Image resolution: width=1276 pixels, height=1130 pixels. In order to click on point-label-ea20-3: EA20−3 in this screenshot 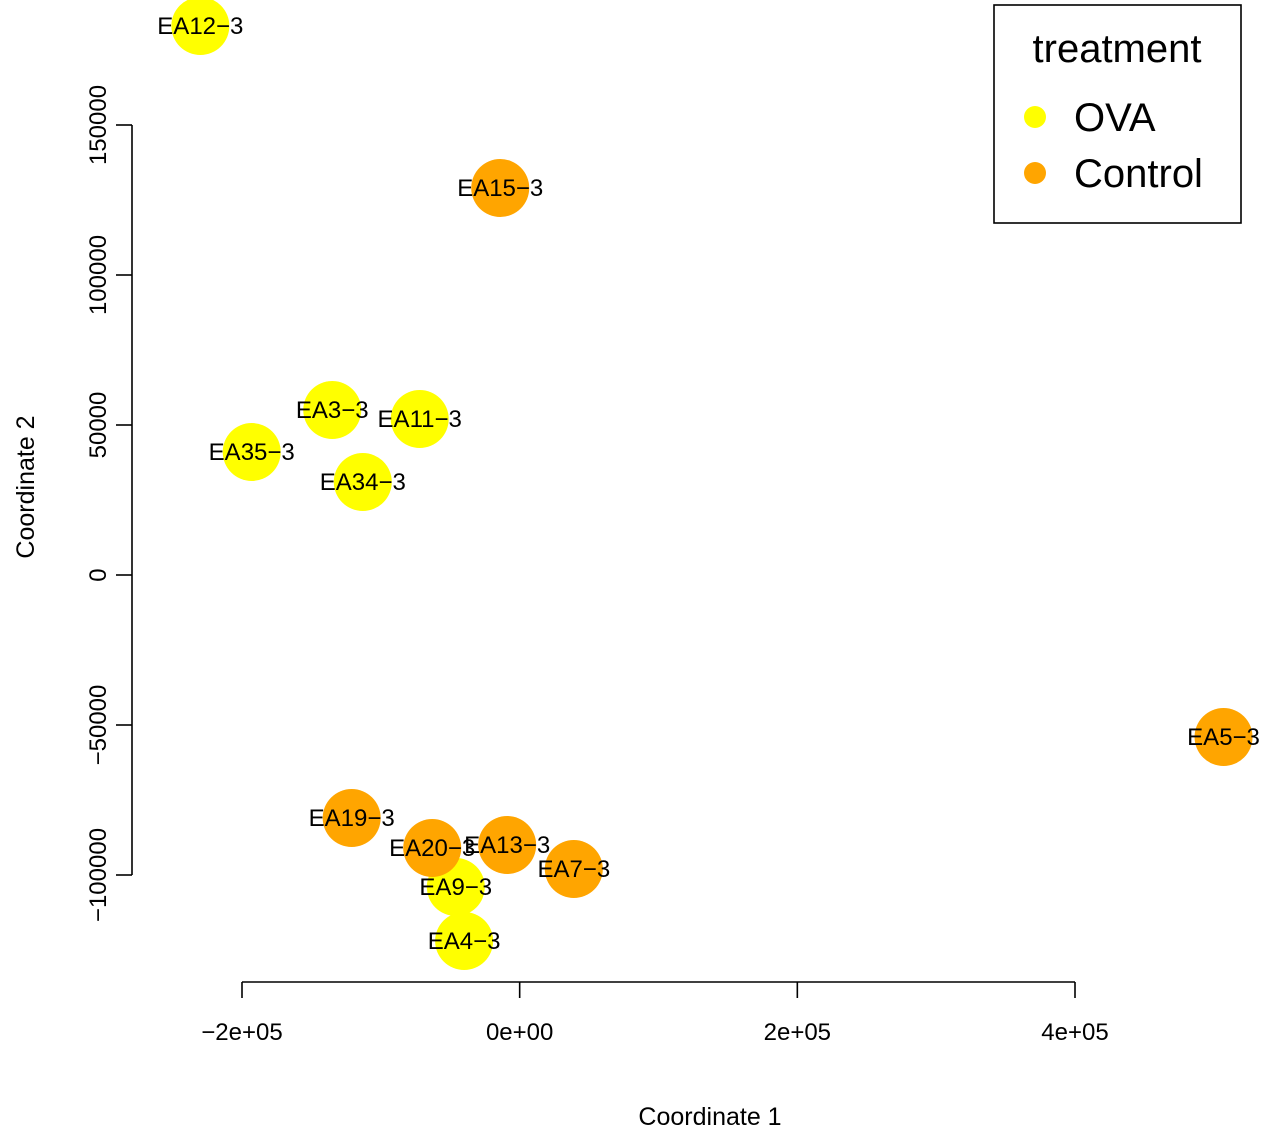, I will do `click(432, 848)`.